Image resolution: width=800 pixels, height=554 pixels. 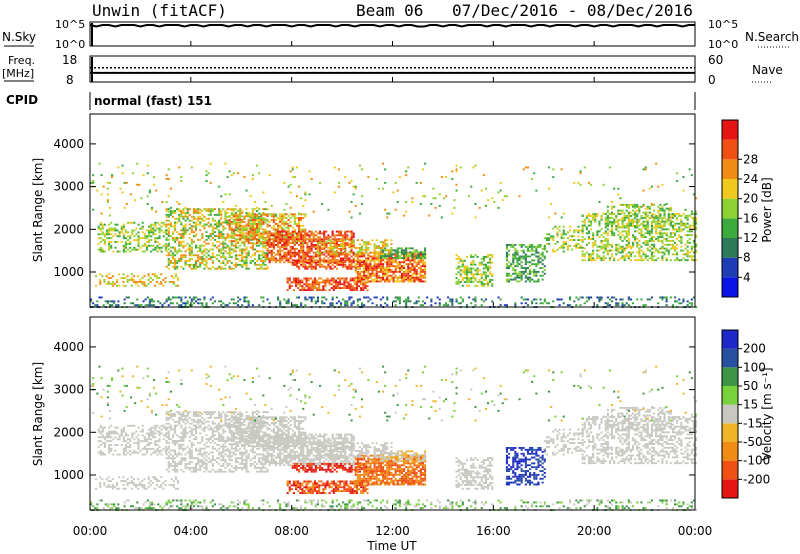 I want to click on beam-label: Beam 06, so click(x=389, y=10).